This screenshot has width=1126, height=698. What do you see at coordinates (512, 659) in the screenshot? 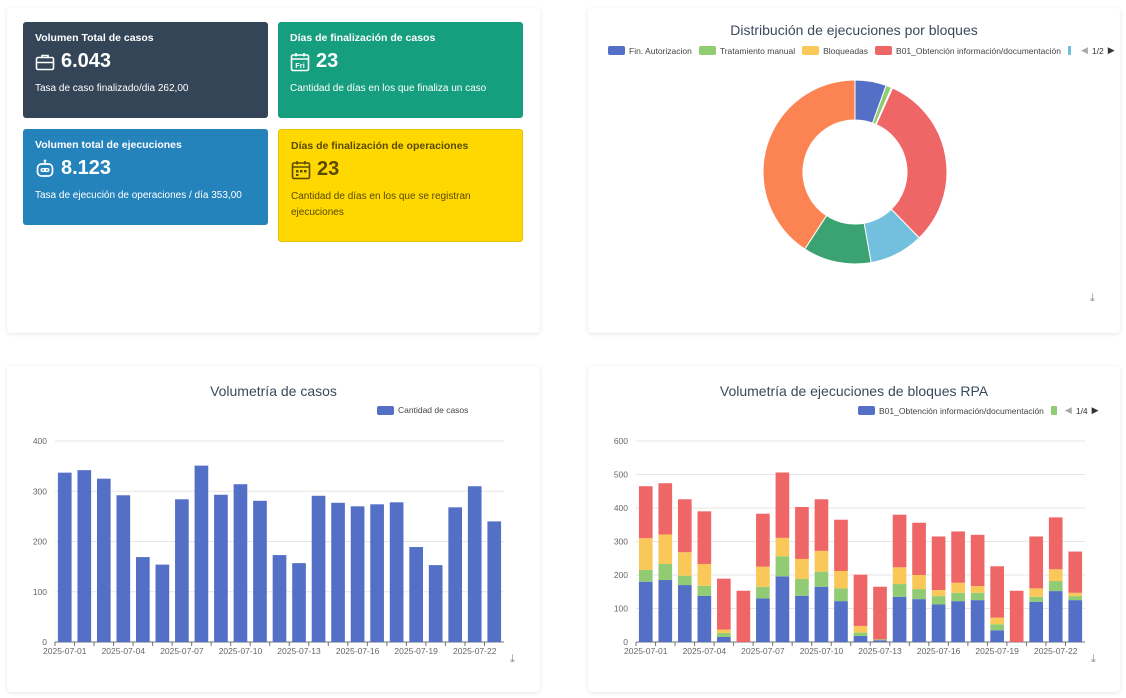
I see `download-icon: ⤓` at bounding box center [512, 659].